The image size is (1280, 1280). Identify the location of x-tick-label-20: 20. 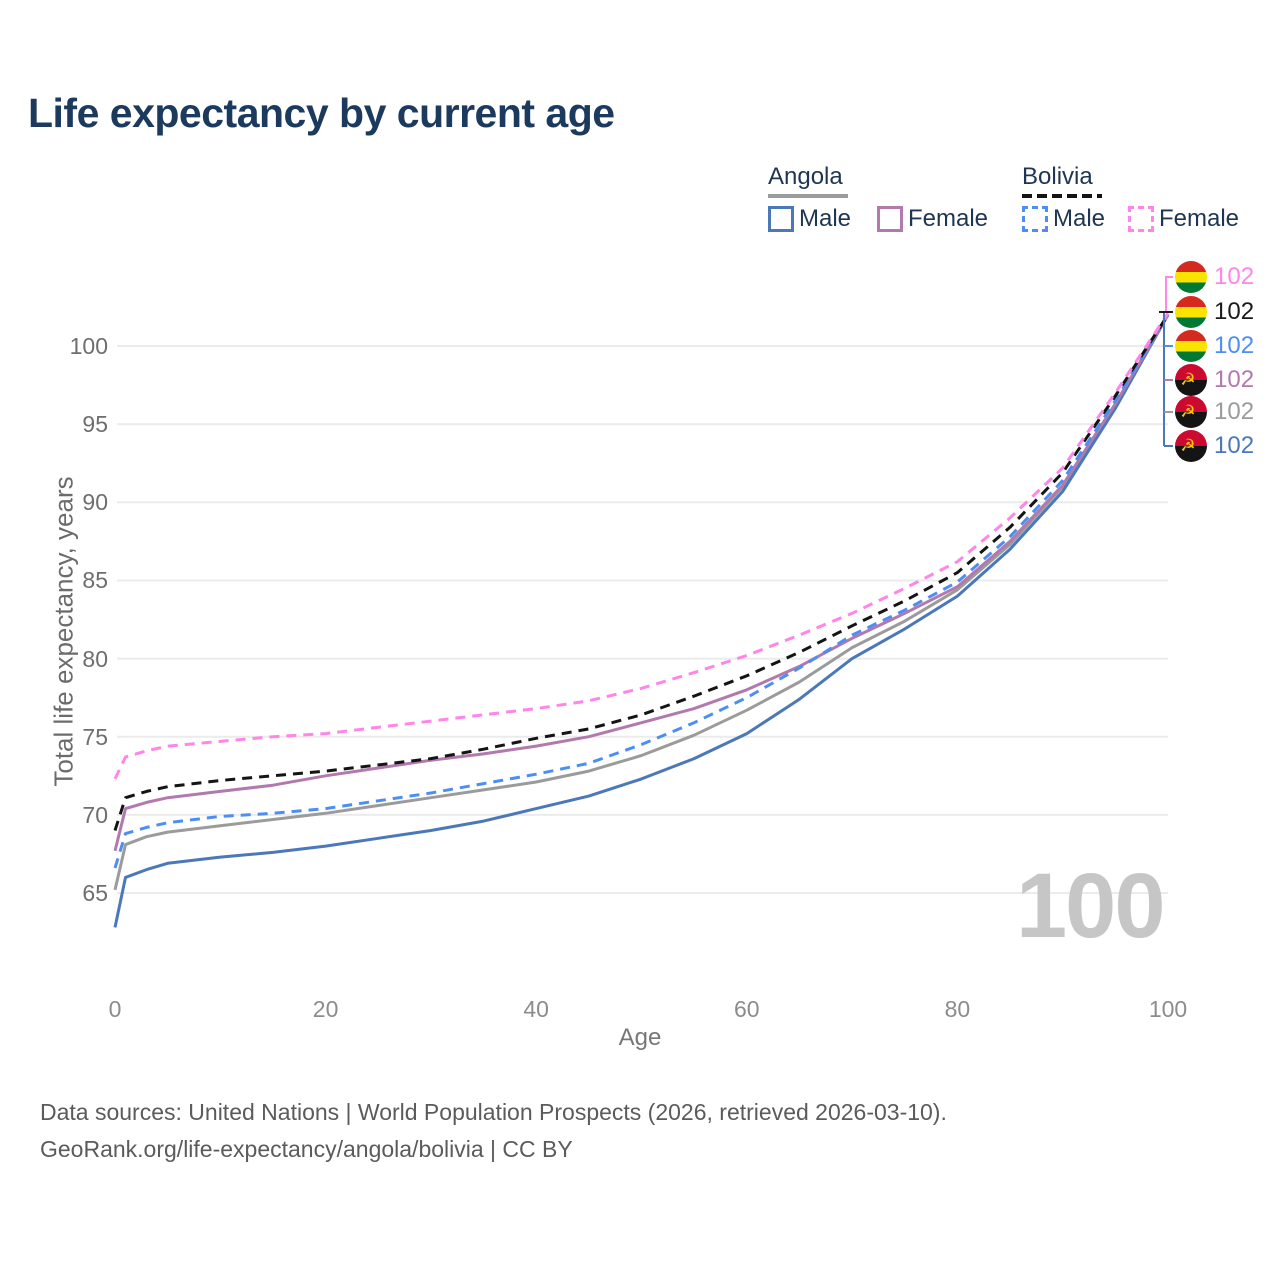
(325, 1009).